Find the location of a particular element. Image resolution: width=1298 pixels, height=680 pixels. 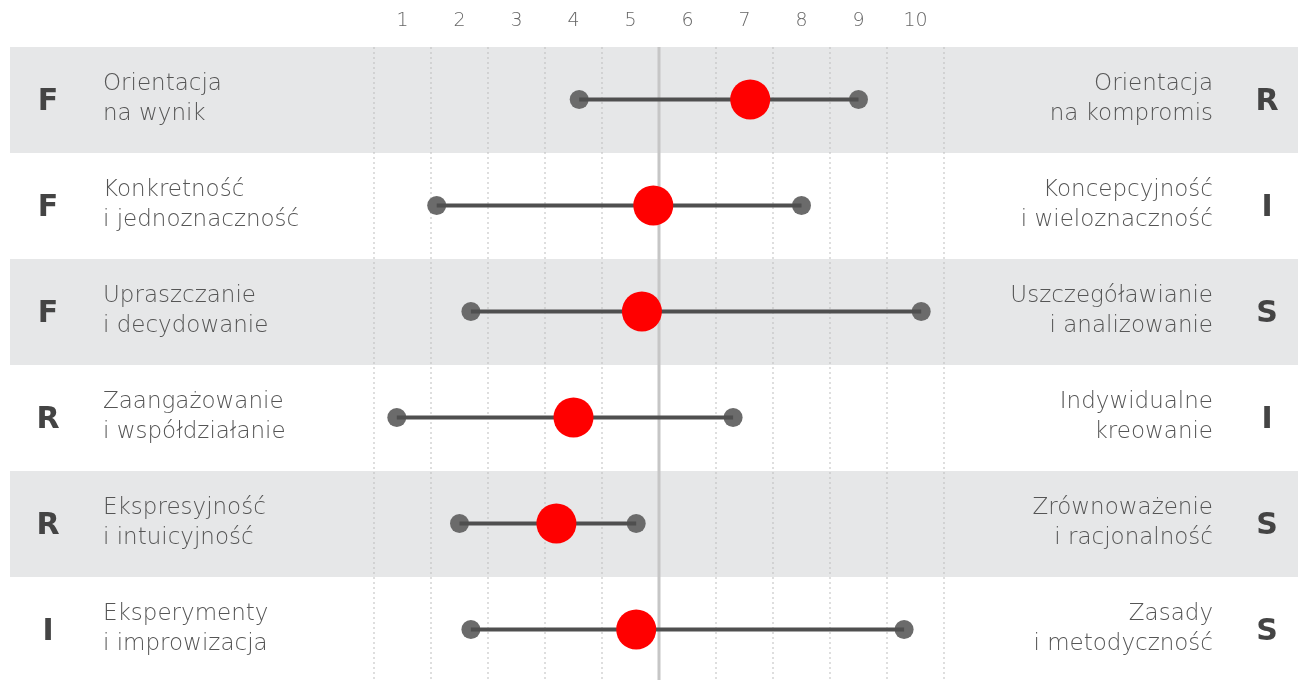

x-tick-label: 10 is located at coordinates (915, 19).